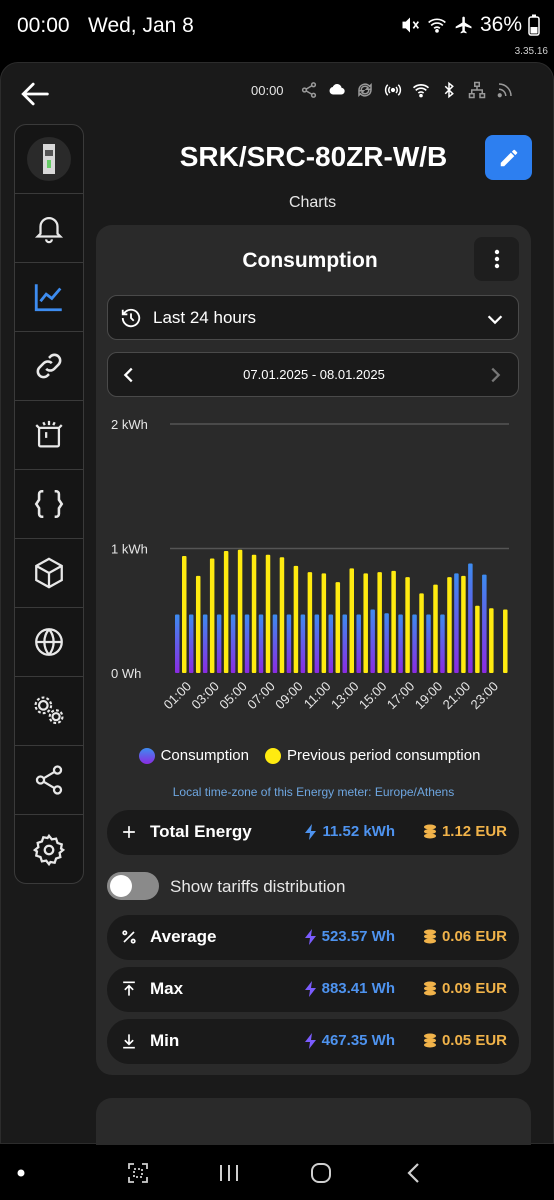 Image resolution: width=554 pixels, height=1200 pixels. What do you see at coordinates (495, 375) in the screenshot?
I see `next-period-icon` at bounding box center [495, 375].